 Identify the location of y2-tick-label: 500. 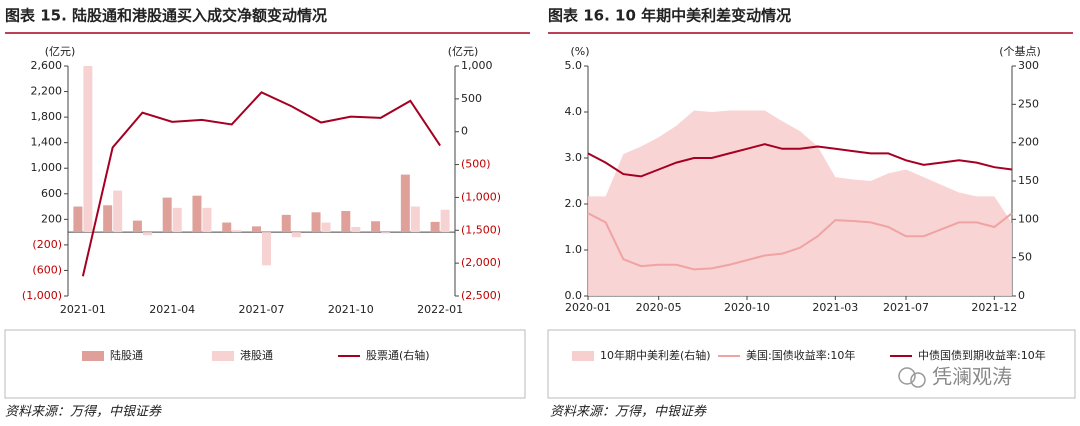
(471, 98).